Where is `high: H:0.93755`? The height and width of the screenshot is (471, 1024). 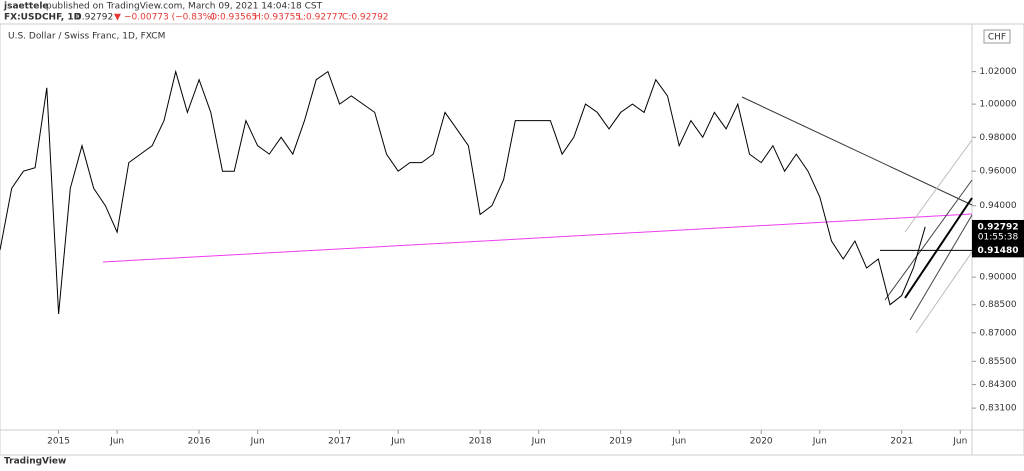
high: H:0.93755 is located at coordinates (277, 18).